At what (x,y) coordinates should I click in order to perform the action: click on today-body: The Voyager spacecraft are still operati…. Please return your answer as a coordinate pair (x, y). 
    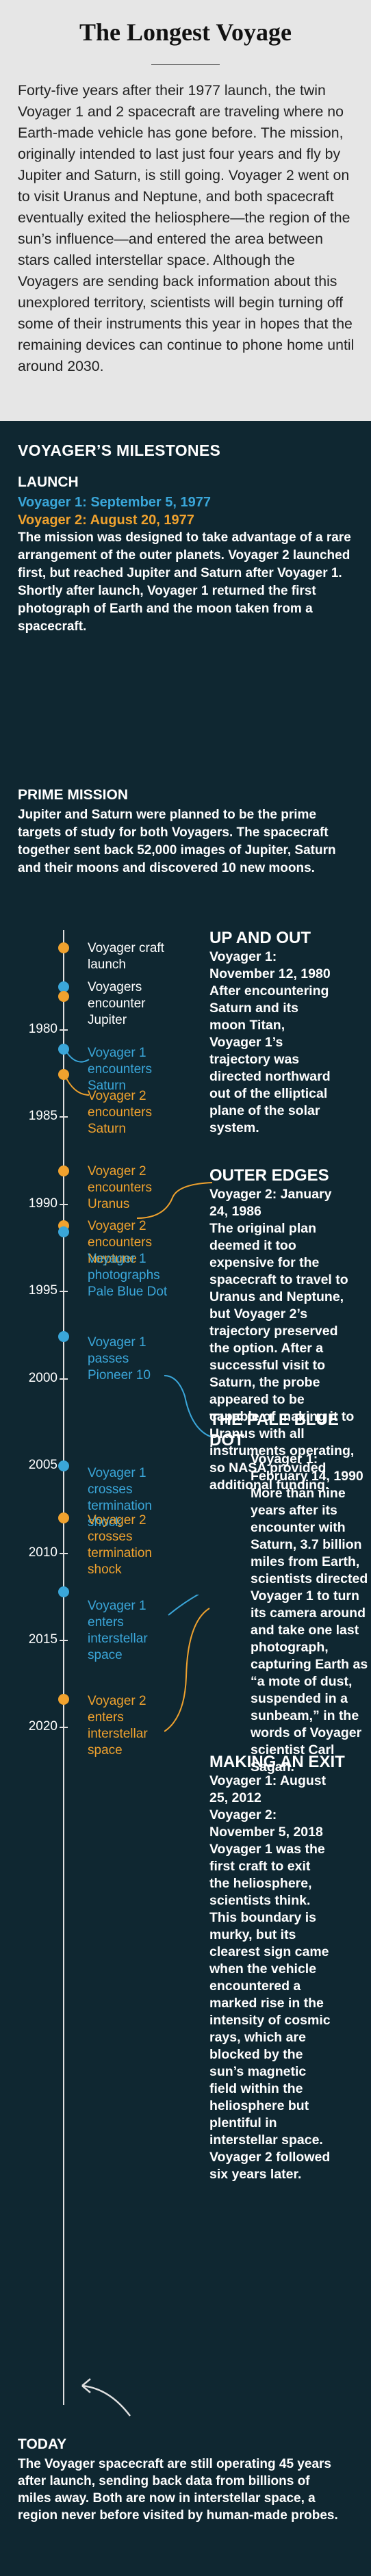
    Looking at the image, I should click on (178, 2490).